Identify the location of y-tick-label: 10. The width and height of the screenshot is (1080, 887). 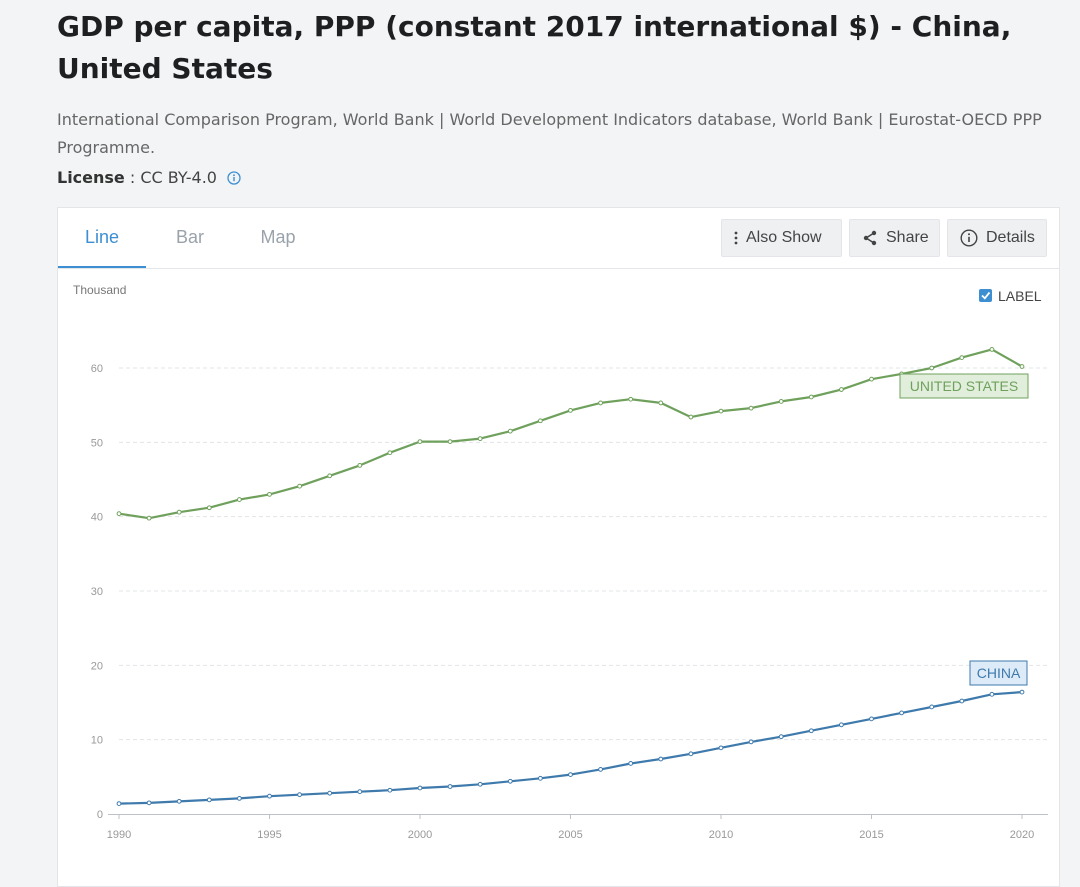
(97, 741).